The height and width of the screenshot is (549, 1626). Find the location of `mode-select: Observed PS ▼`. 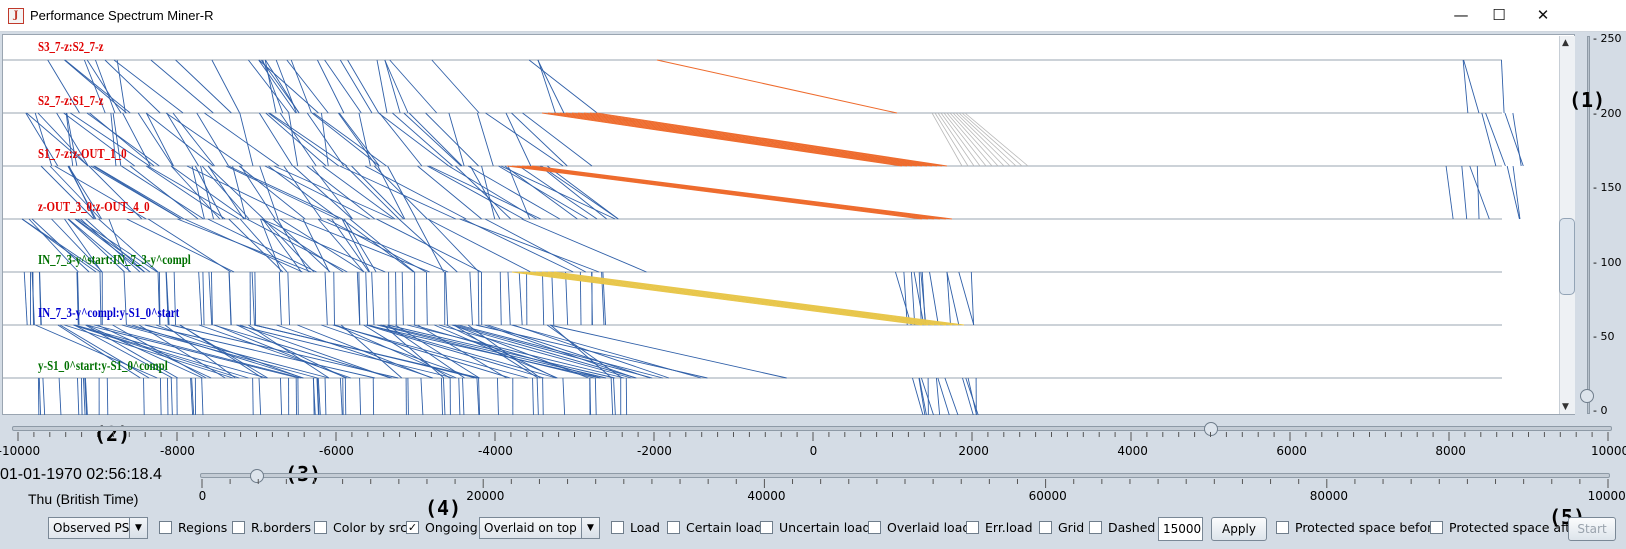

mode-select: Observed PS ▼ is located at coordinates (98, 528).